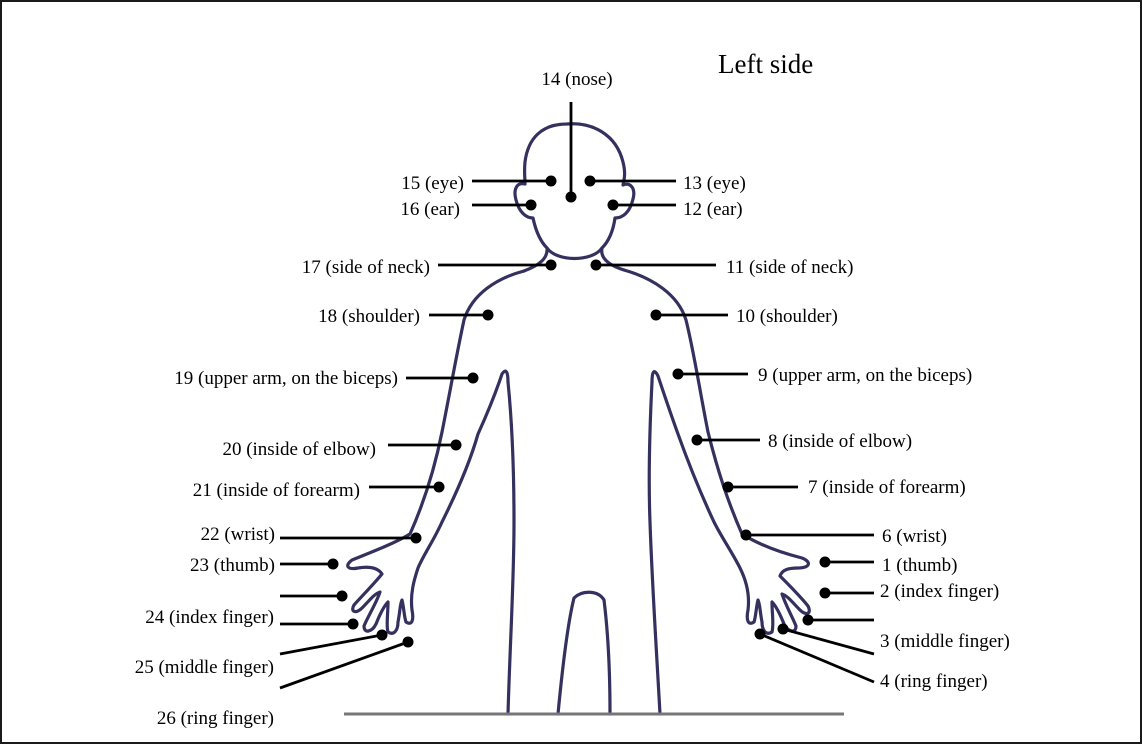 This screenshot has width=1142, height=744. What do you see at coordinates (808, 620) in the screenshot?
I see `marker-2b` at bounding box center [808, 620].